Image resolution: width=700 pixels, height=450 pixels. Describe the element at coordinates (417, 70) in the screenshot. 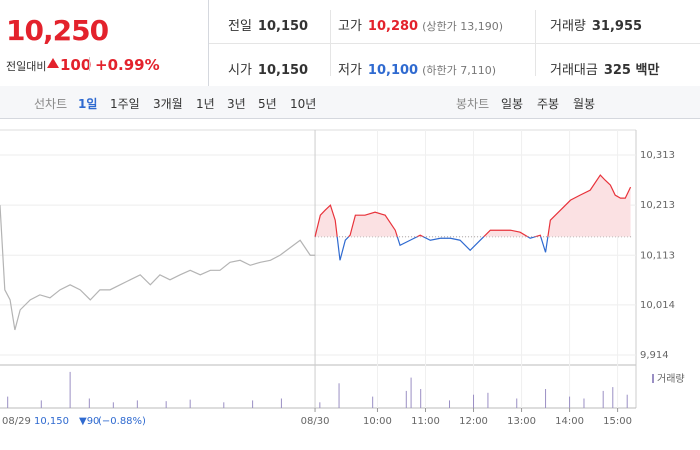

I see `stat: 저가 10,100 (하한가 7,110)` at that location.